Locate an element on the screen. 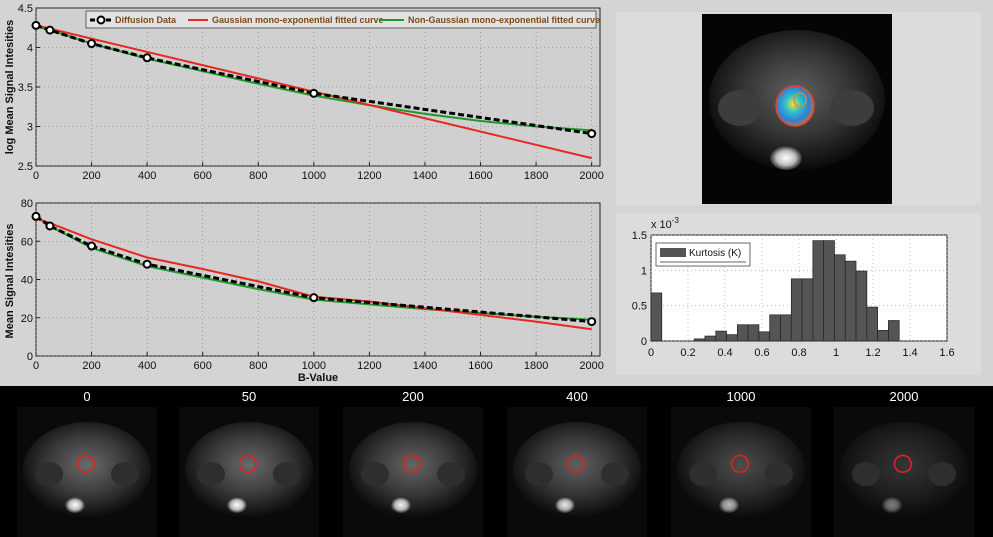 This screenshot has height=537, width=993. mri-bvalue-label: 0 is located at coordinates (86, 396).